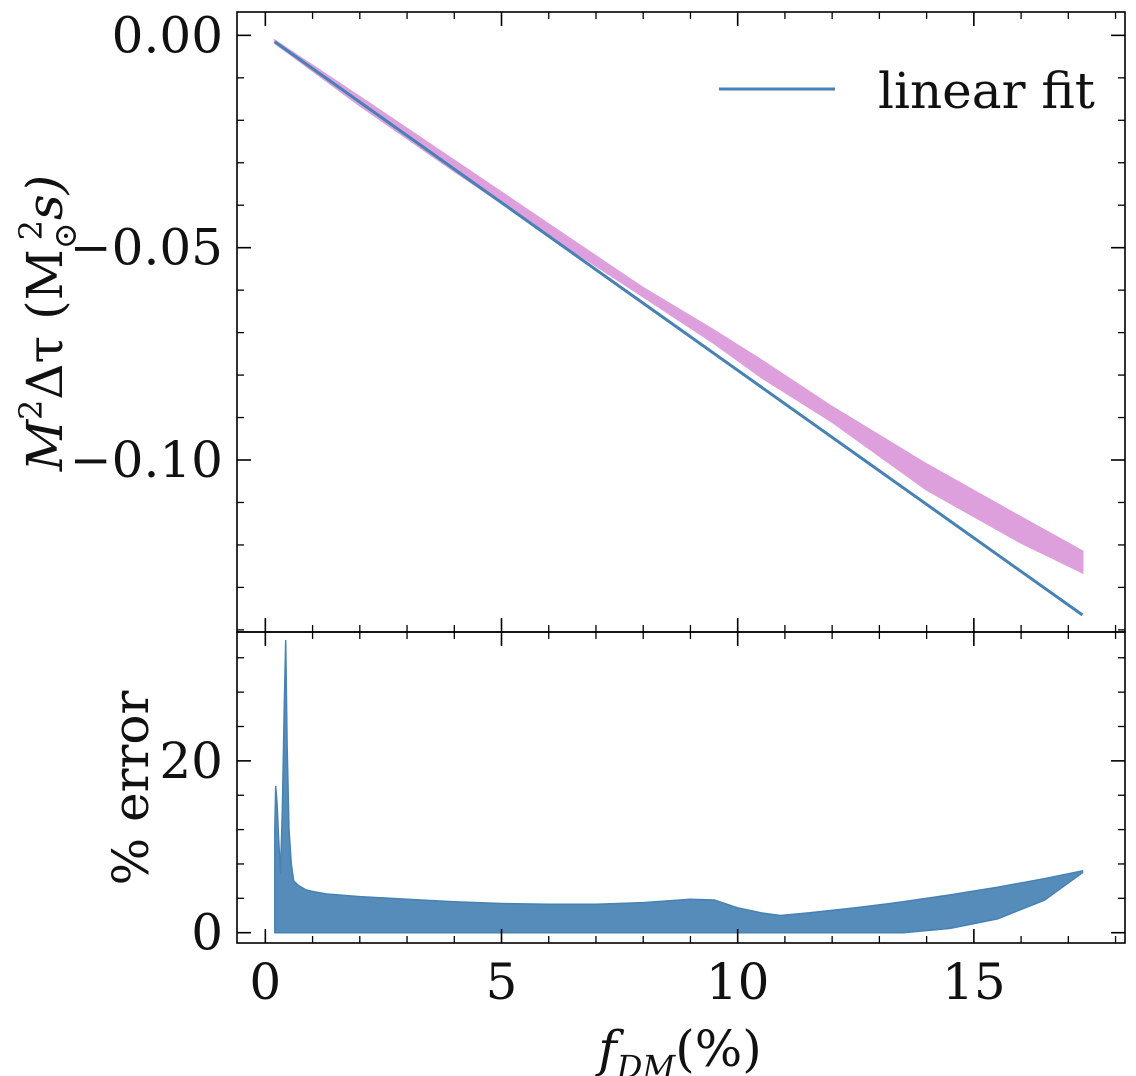 This screenshot has height=1076, width=1136. I want to click on x-tick-label: 0, so click(265, 982).